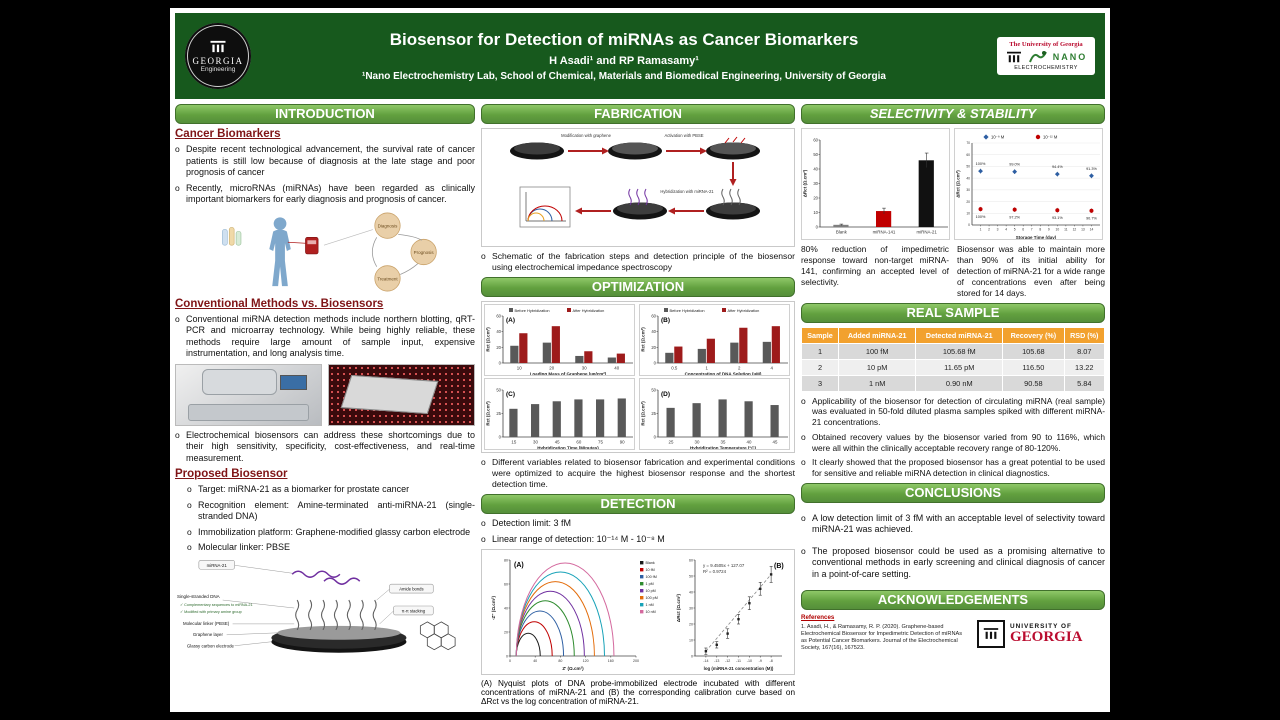  I want to click on svg-text: 45, so click(775, 442).